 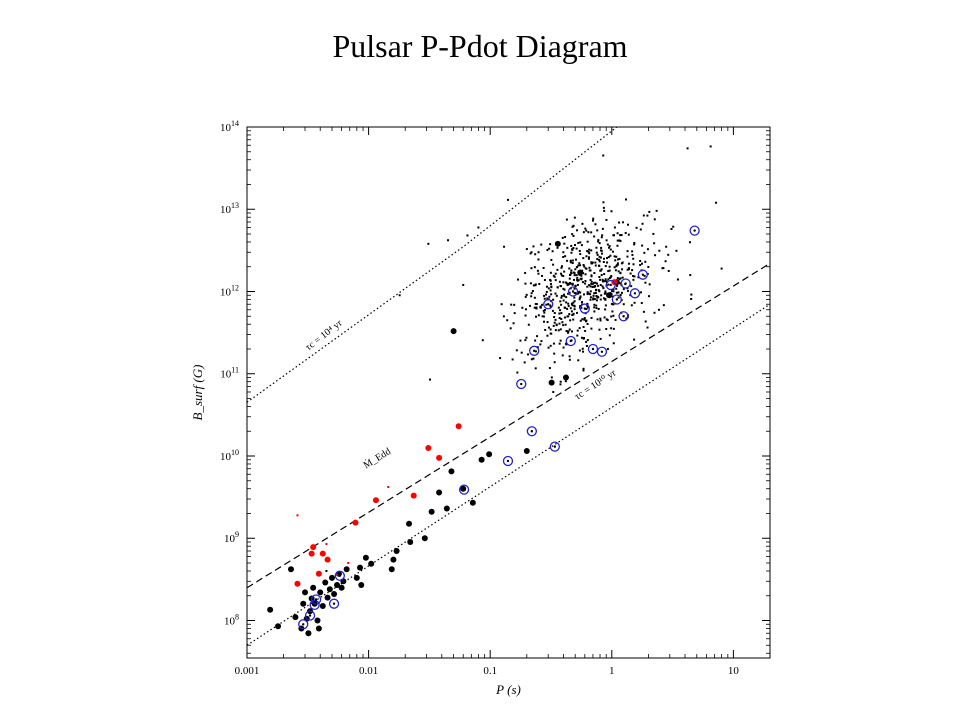 I want to click on y-tick-label: 1012, so click(x=229, y=290).